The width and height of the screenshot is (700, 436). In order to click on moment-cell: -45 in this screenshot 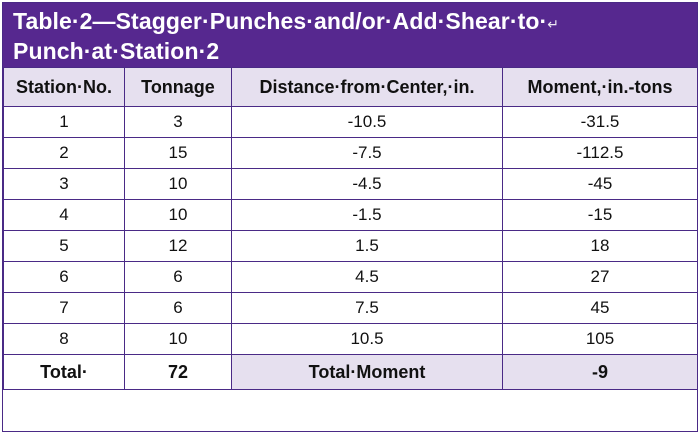, I will do `click(600, 184)`.